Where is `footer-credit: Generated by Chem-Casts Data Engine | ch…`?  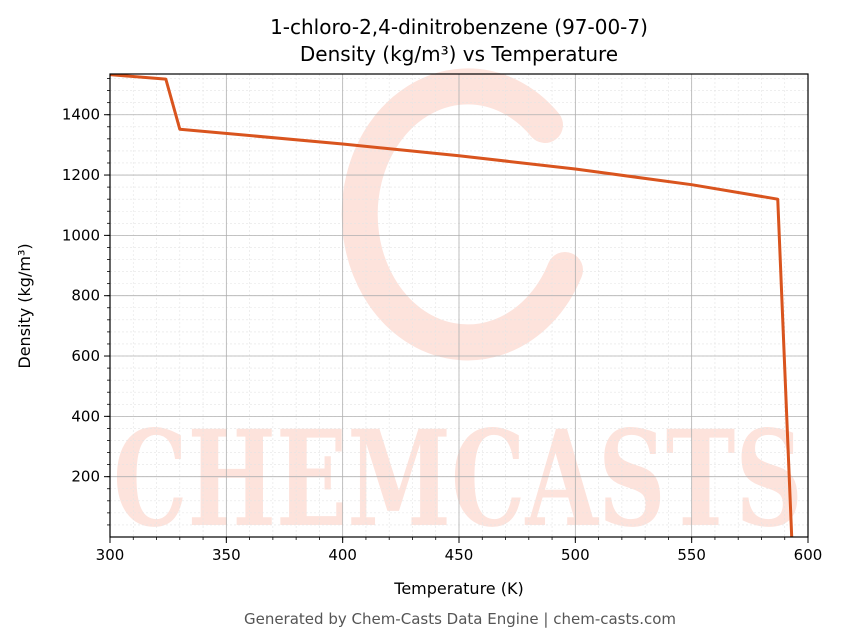 footer-credit: Generated by Chem-Casts Data Engine | ch… is located at coordinates (460, 619).